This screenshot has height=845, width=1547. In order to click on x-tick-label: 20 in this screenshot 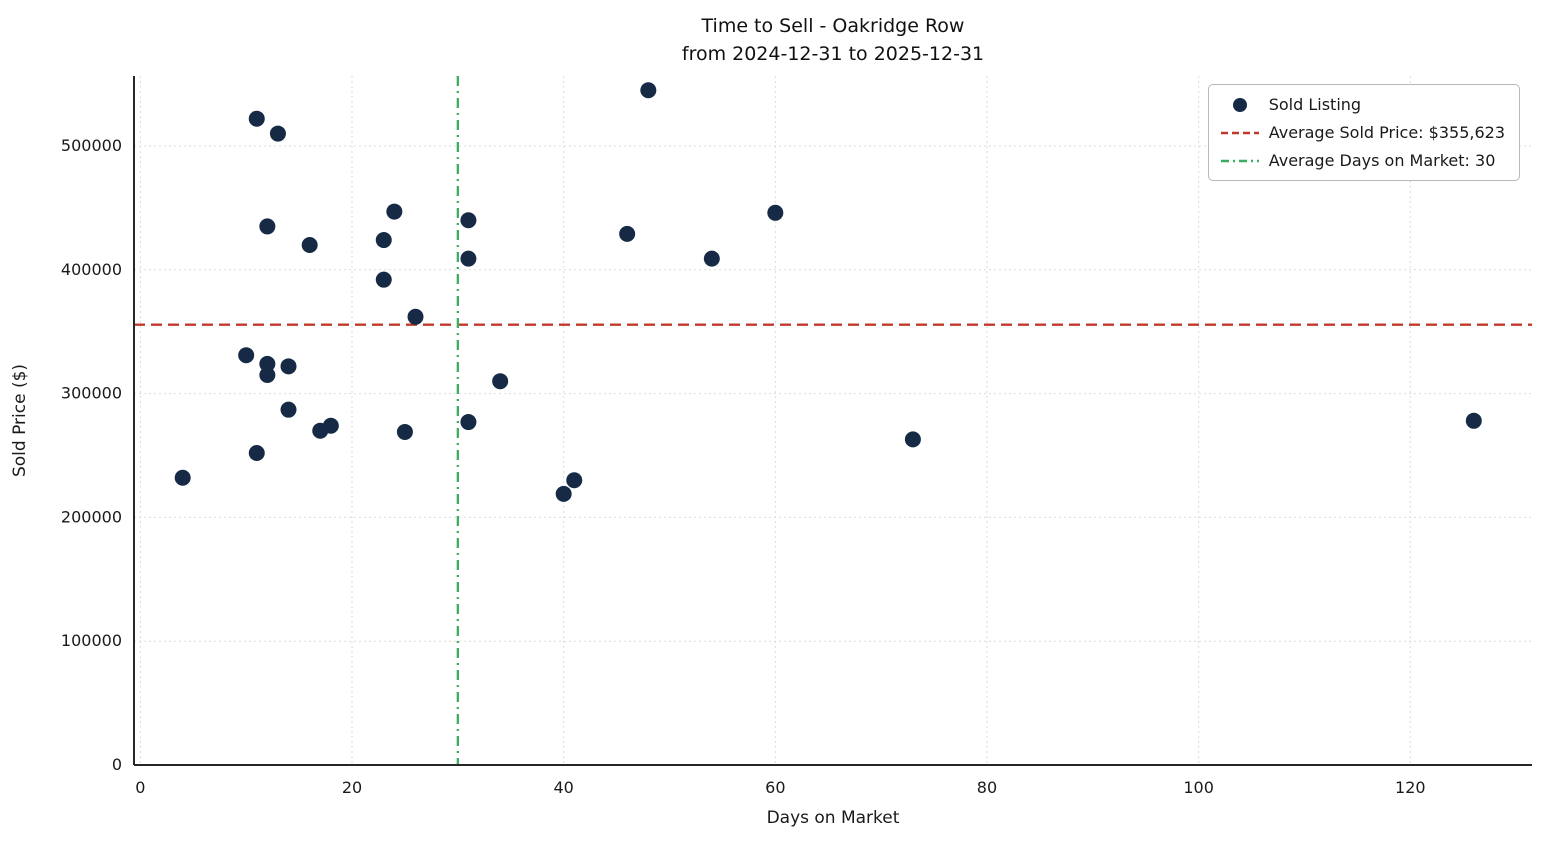, I will do `click(352, 787)`.